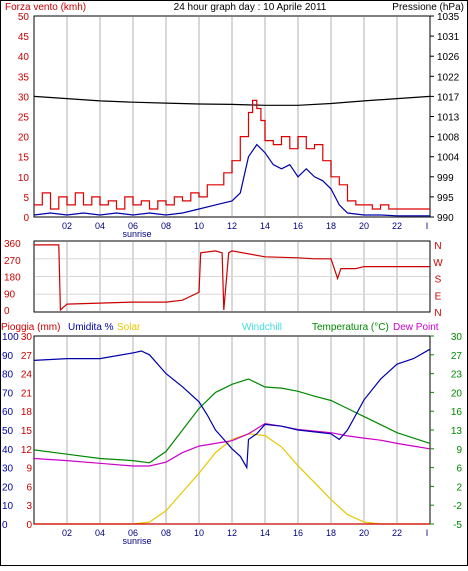 This screenshot has width=468, height=571. Describe the element at coordinates (232, 421) in the screenshot. I see `temperature-line` at that location.